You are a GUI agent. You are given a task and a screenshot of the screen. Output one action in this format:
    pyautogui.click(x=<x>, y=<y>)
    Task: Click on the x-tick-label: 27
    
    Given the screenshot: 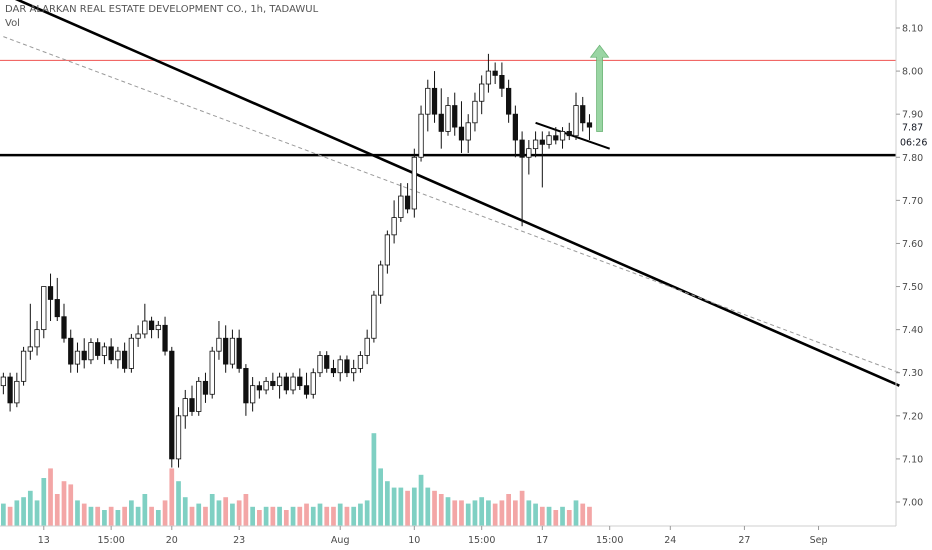 What is the action you would take?
    pyautogui.click(x=744, y=540)
    